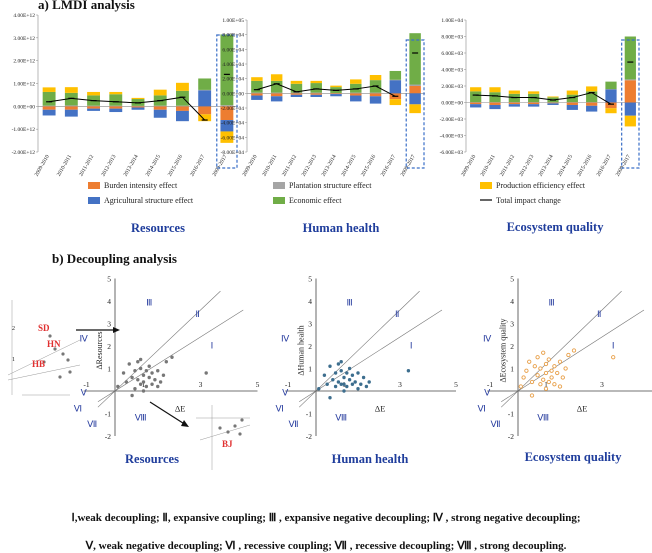 Image resolution: width=652 pixels, height=553 pixels. Describe the element at coordinates (94, 185) in the screenshot. I see `legend-swatch-burden` at that location.